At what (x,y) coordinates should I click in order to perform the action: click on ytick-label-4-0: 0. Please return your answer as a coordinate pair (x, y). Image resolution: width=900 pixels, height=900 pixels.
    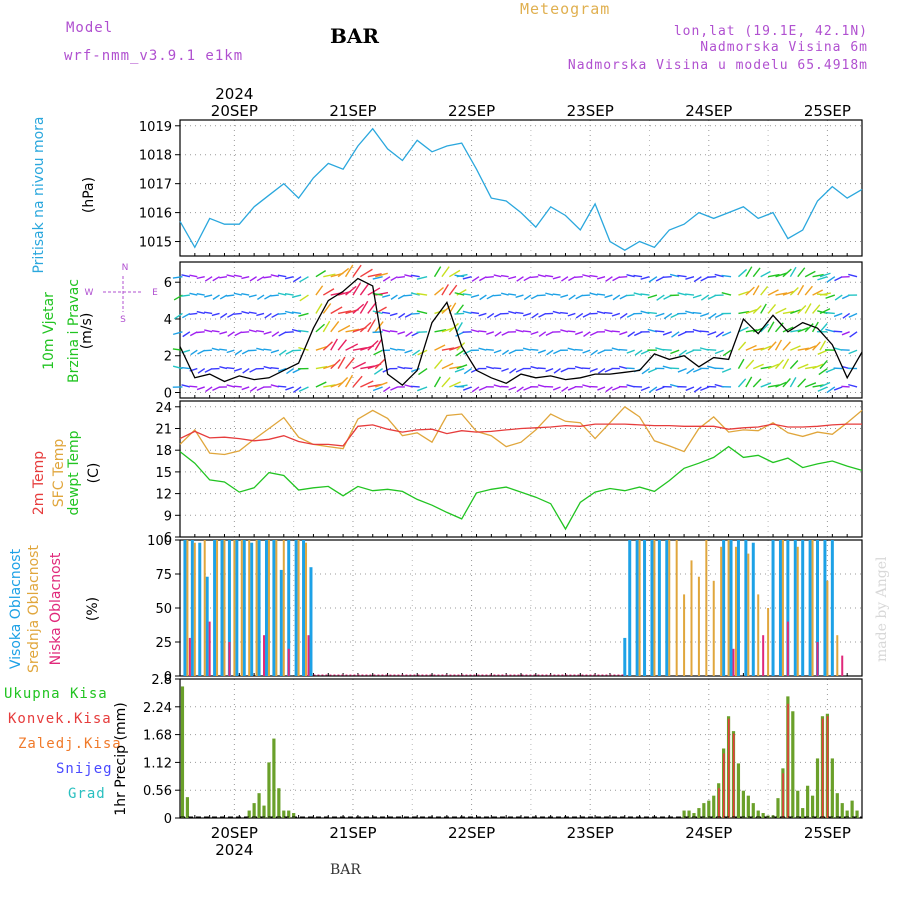
    Looking at the image, I should click on (168, 819).